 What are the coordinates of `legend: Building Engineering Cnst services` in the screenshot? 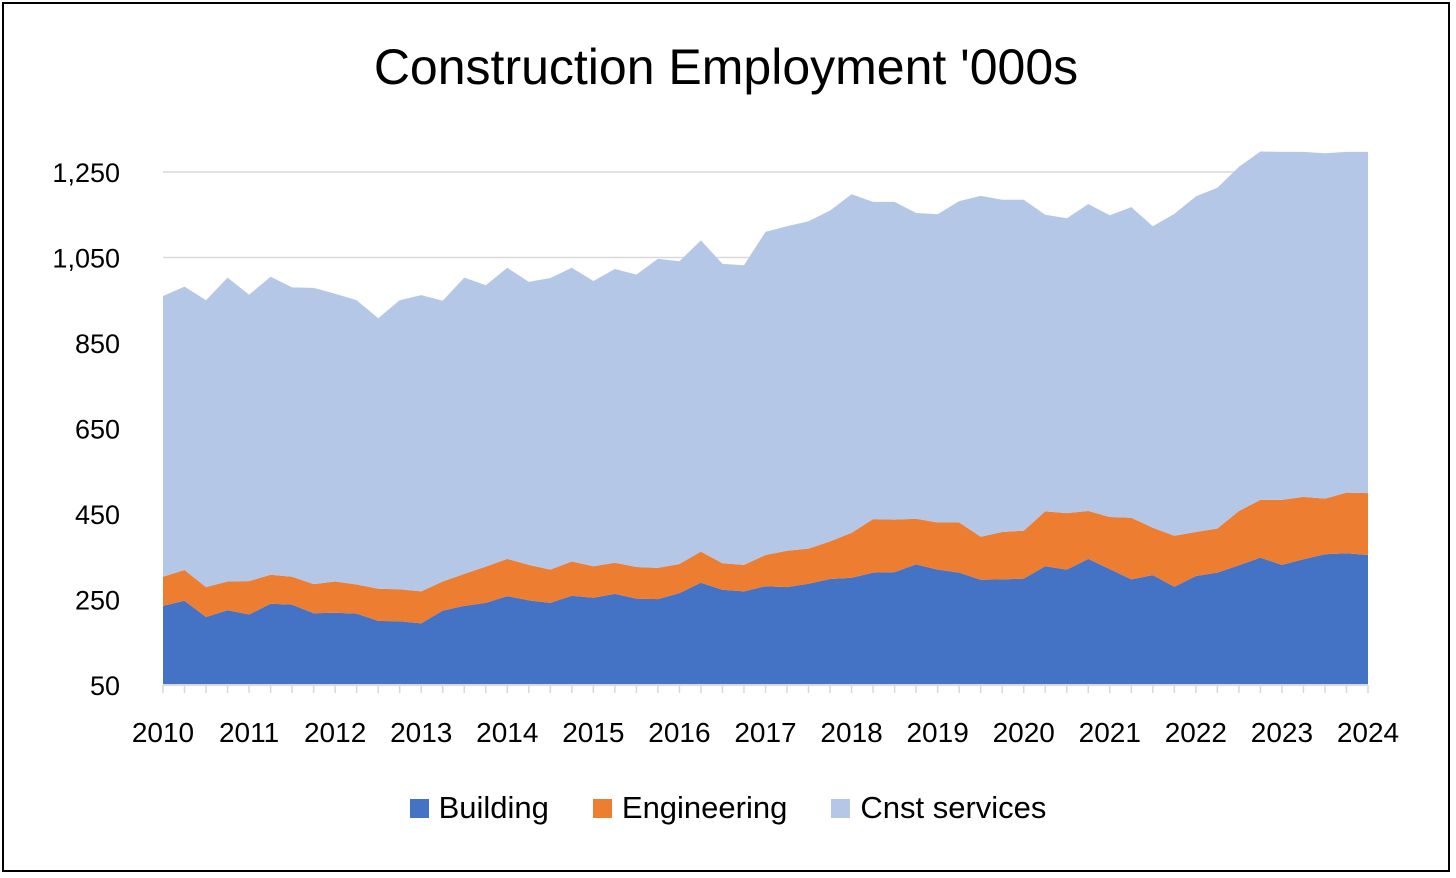 It's located at (728, 808).